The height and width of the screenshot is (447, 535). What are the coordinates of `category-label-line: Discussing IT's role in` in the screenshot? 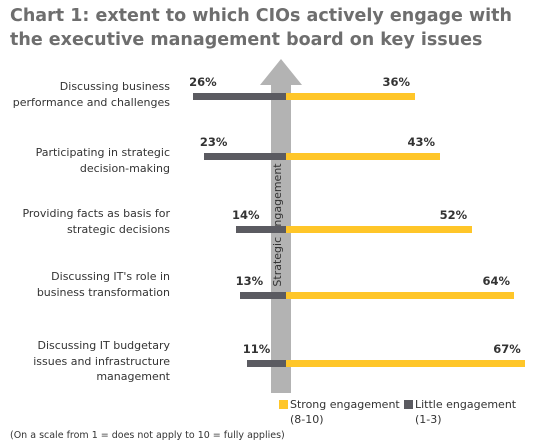 It's located at (110, 276).